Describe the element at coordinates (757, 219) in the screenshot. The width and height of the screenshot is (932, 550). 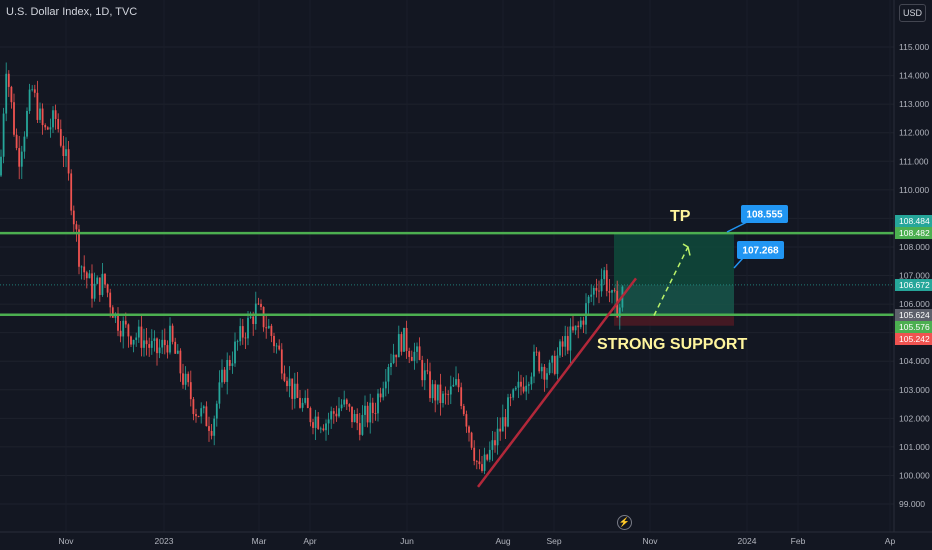
I see `price-callout: 108.555` at that location.